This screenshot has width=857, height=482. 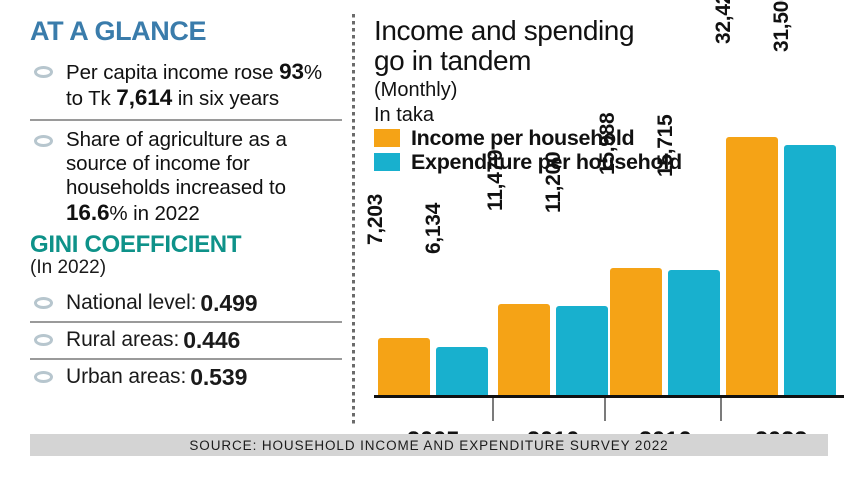 I want to click on bar-value-expenditure-2005: 6,134, so click(x=433, y=228).